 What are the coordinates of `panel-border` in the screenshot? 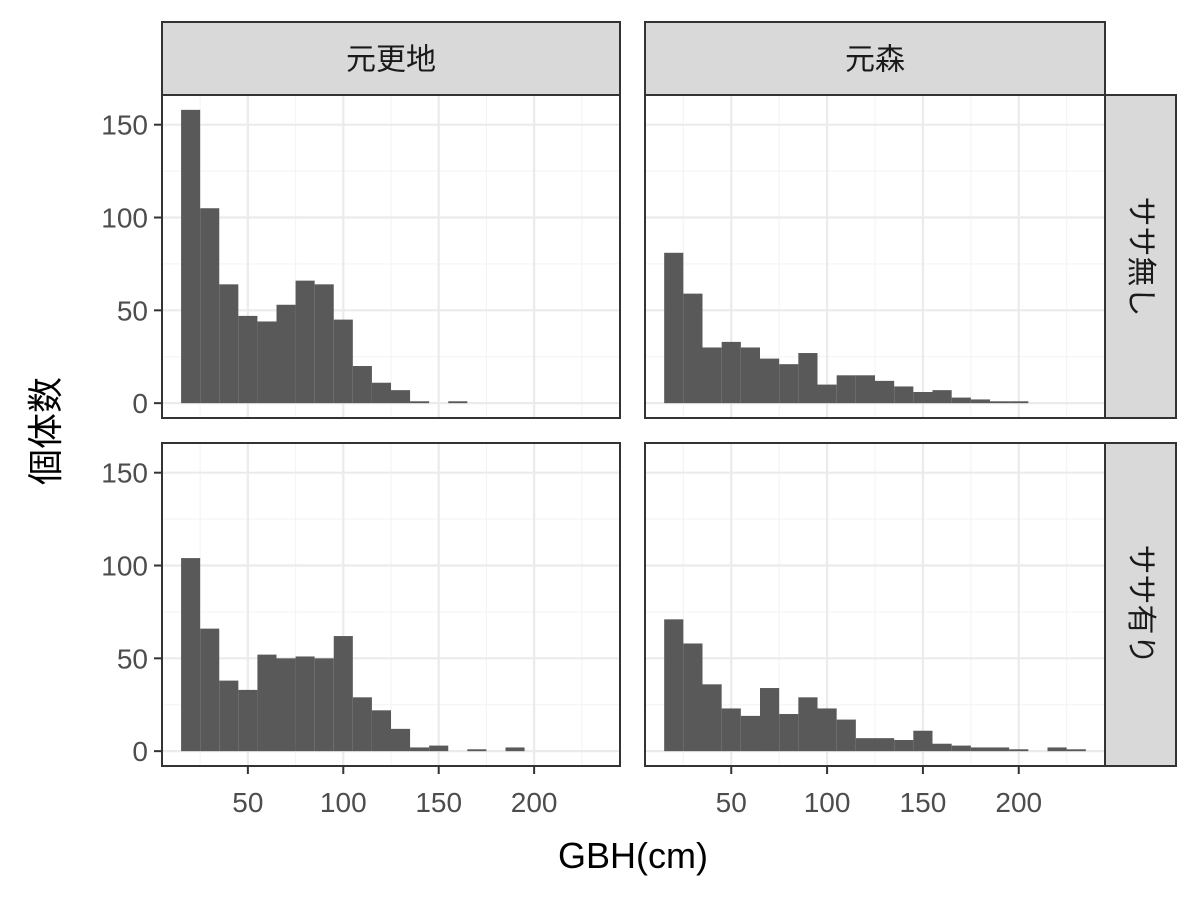 It's located at (391, 604).